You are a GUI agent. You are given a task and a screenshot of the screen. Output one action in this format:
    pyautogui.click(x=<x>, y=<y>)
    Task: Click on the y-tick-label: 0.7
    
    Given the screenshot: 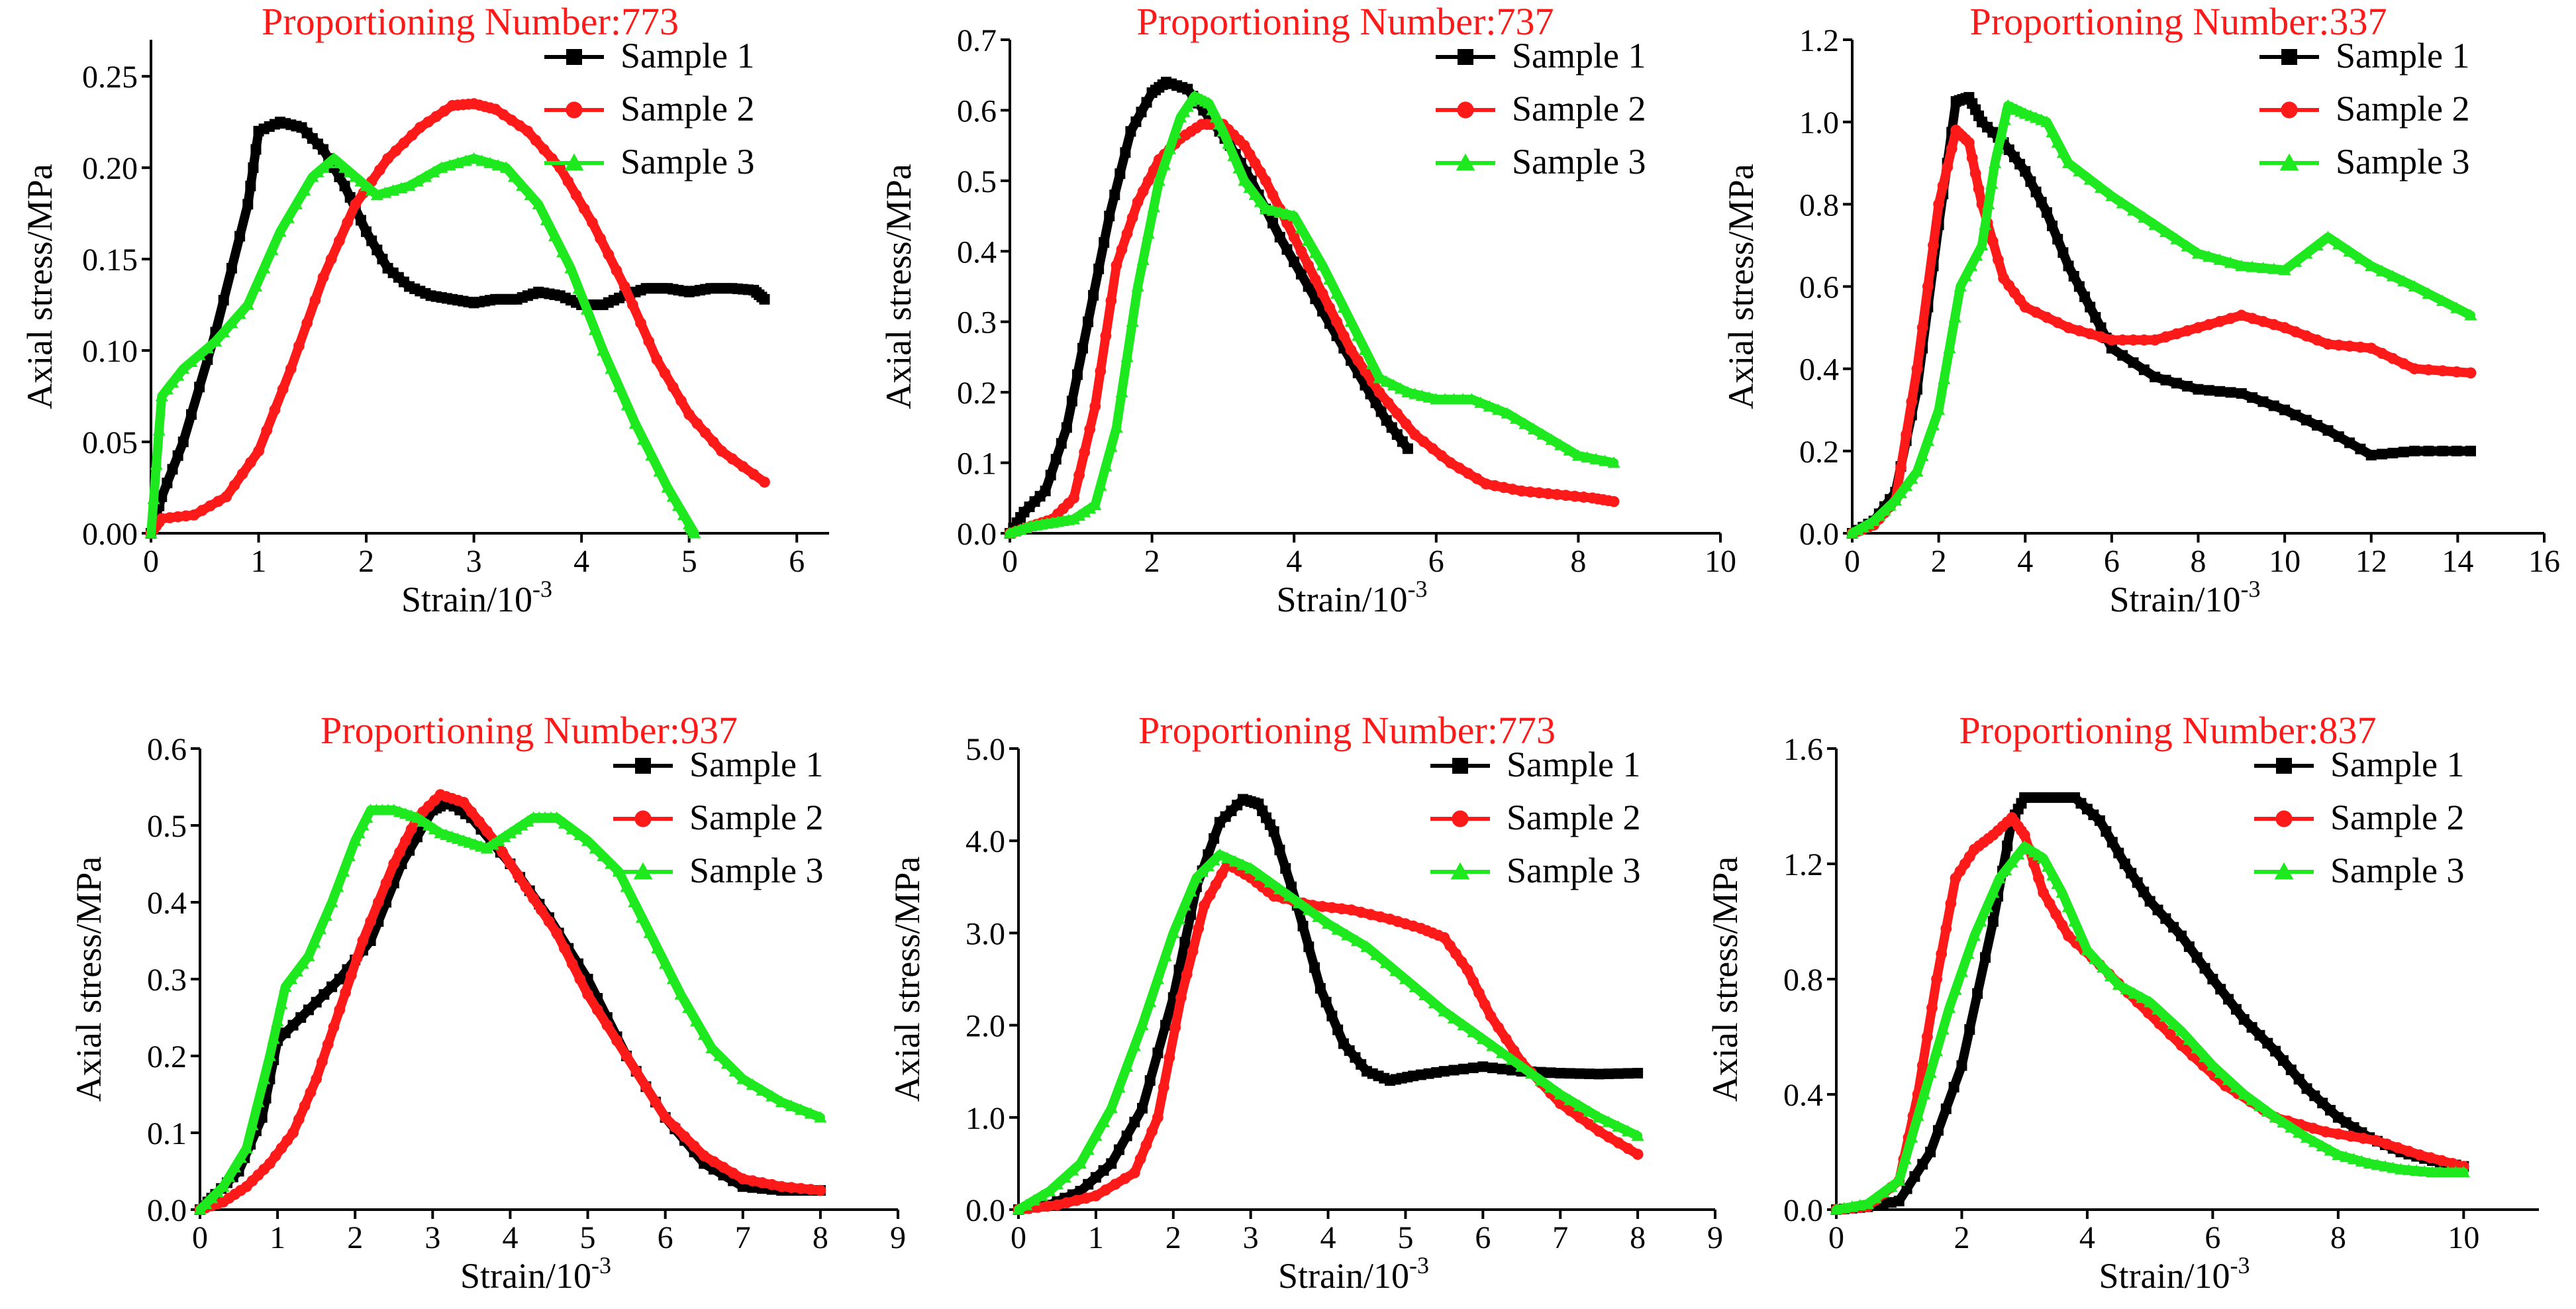 What is the action you would take?
    pyautogui.click(x=977, y=40)
    